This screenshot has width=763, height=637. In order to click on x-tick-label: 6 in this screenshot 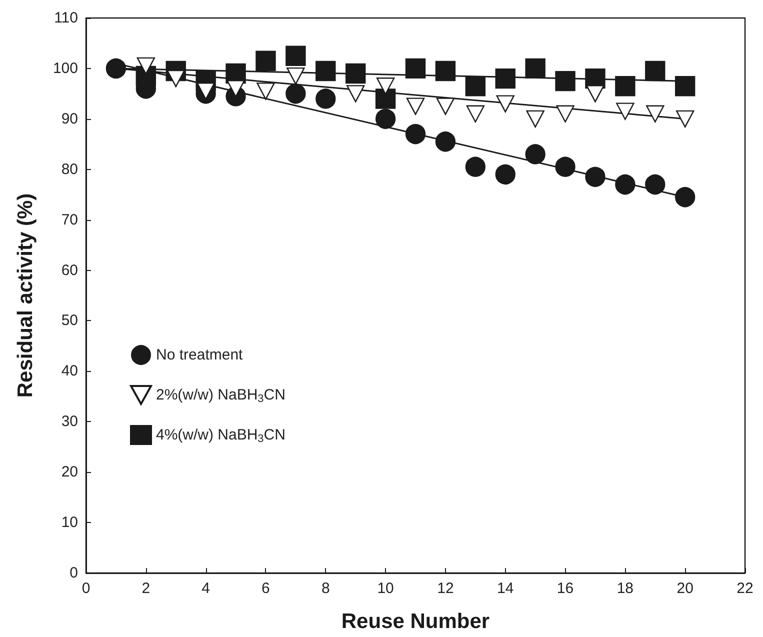, I will do `click(266, 588)`.